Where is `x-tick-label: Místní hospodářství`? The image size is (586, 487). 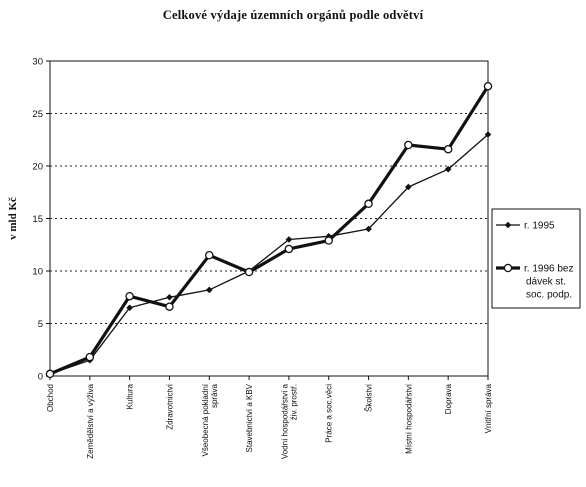
x-tick-label: Místní hospodářství is located at coordinates (408, 418).